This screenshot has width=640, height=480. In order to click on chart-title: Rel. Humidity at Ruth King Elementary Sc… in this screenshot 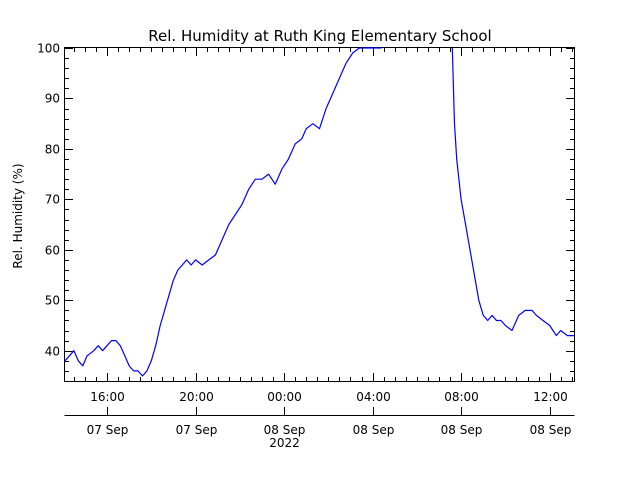, I will do `click(319, 36)`.